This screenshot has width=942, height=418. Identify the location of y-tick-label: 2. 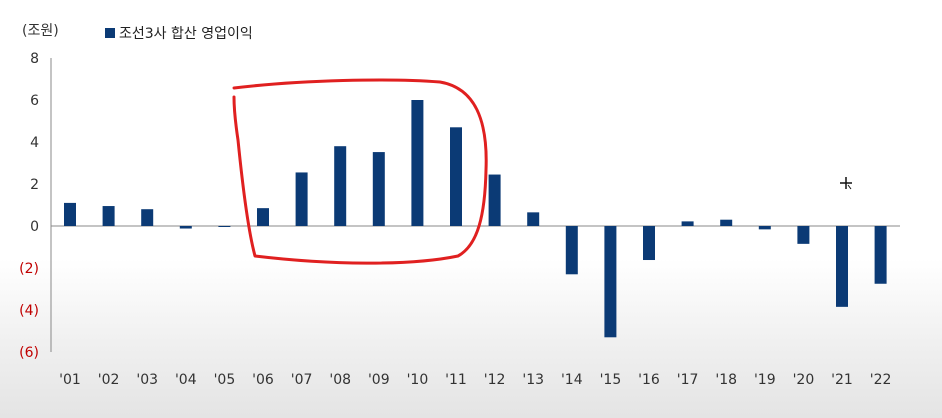
(34, 185).